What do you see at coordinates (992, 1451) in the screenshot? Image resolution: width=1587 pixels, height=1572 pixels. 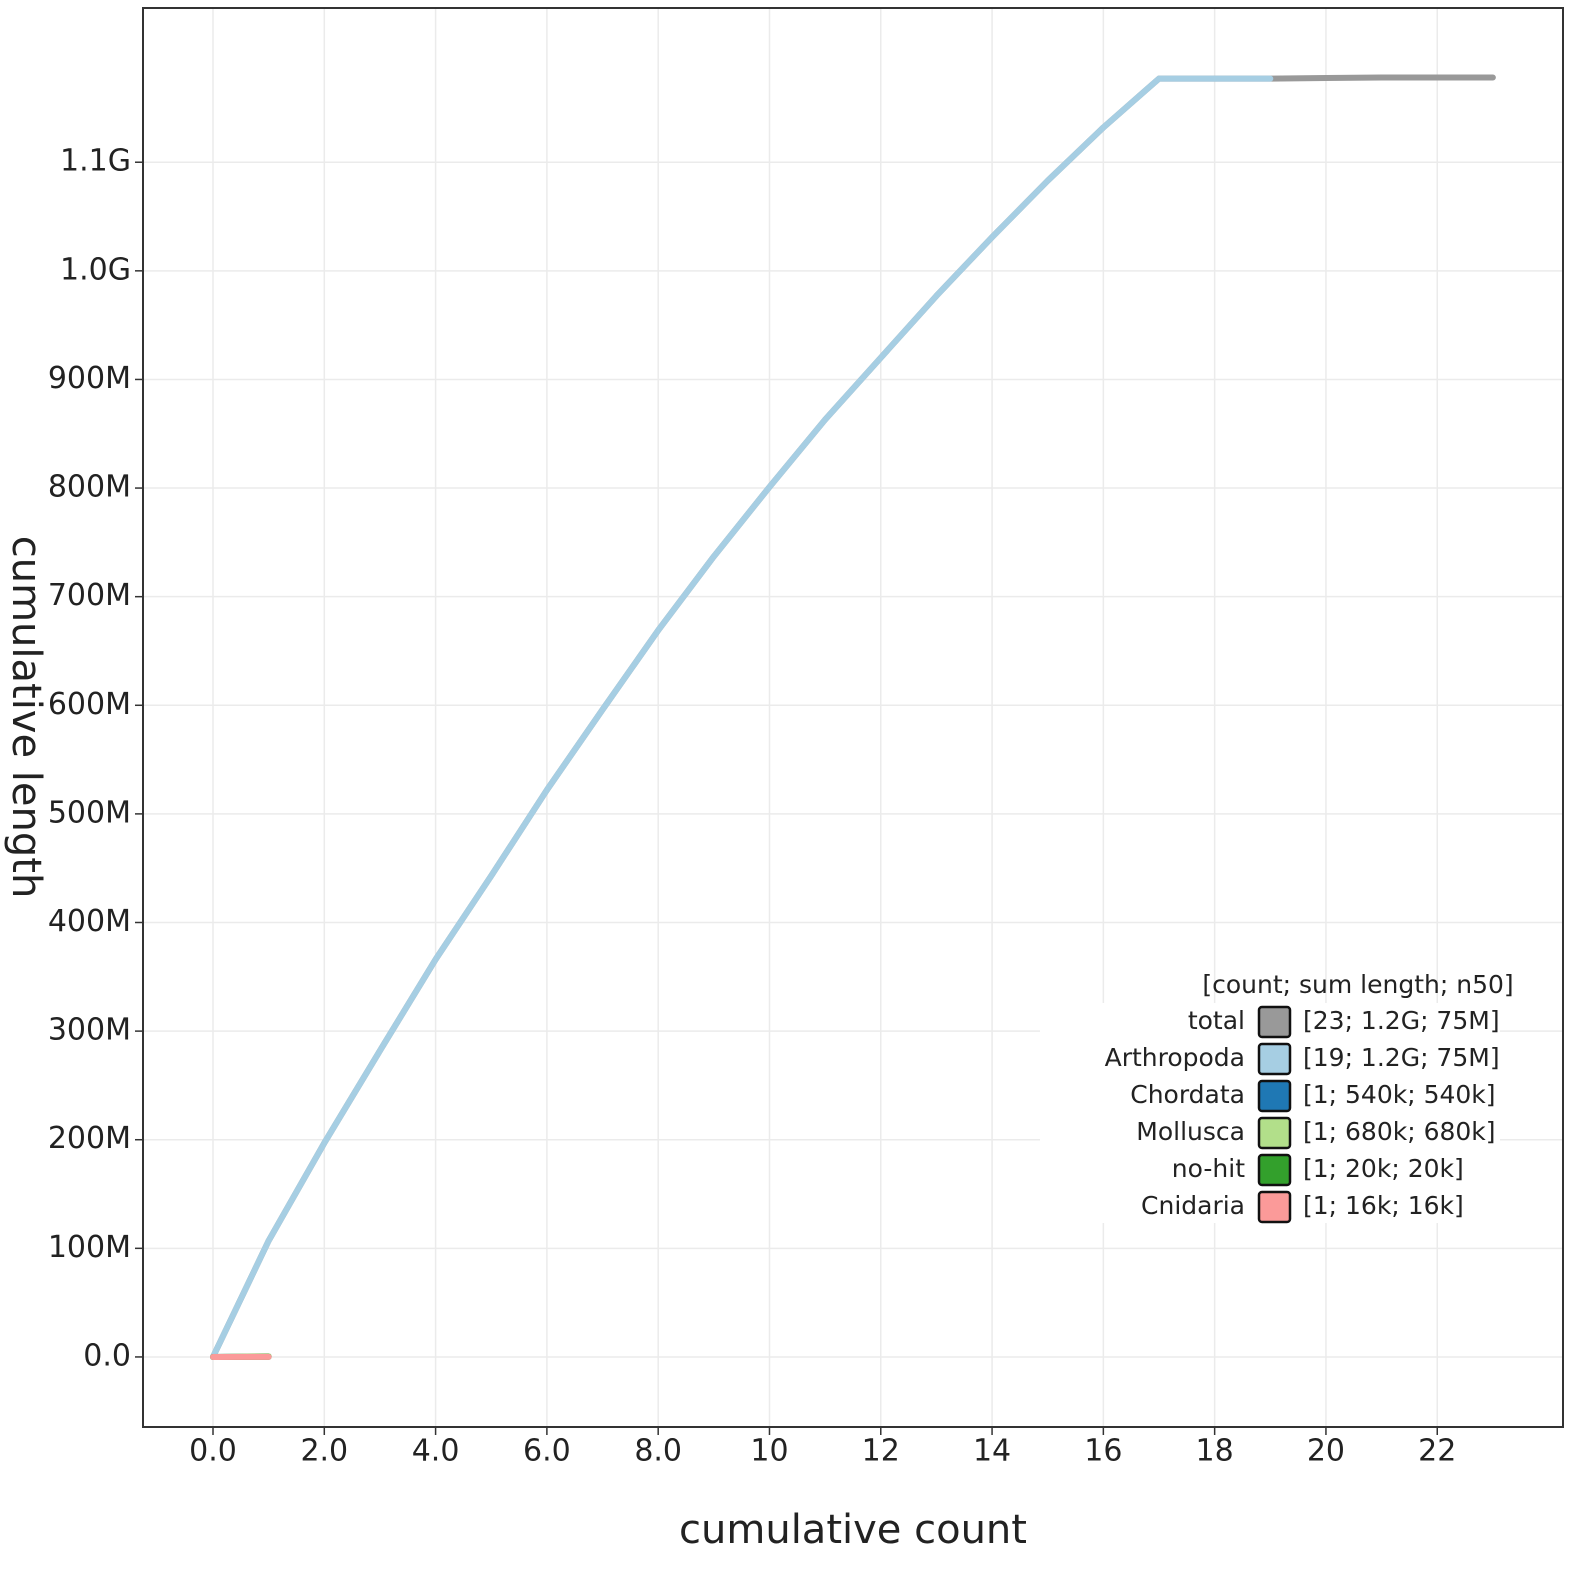 I see `x-tick-label: 14` at bounding box center [992, 1451].